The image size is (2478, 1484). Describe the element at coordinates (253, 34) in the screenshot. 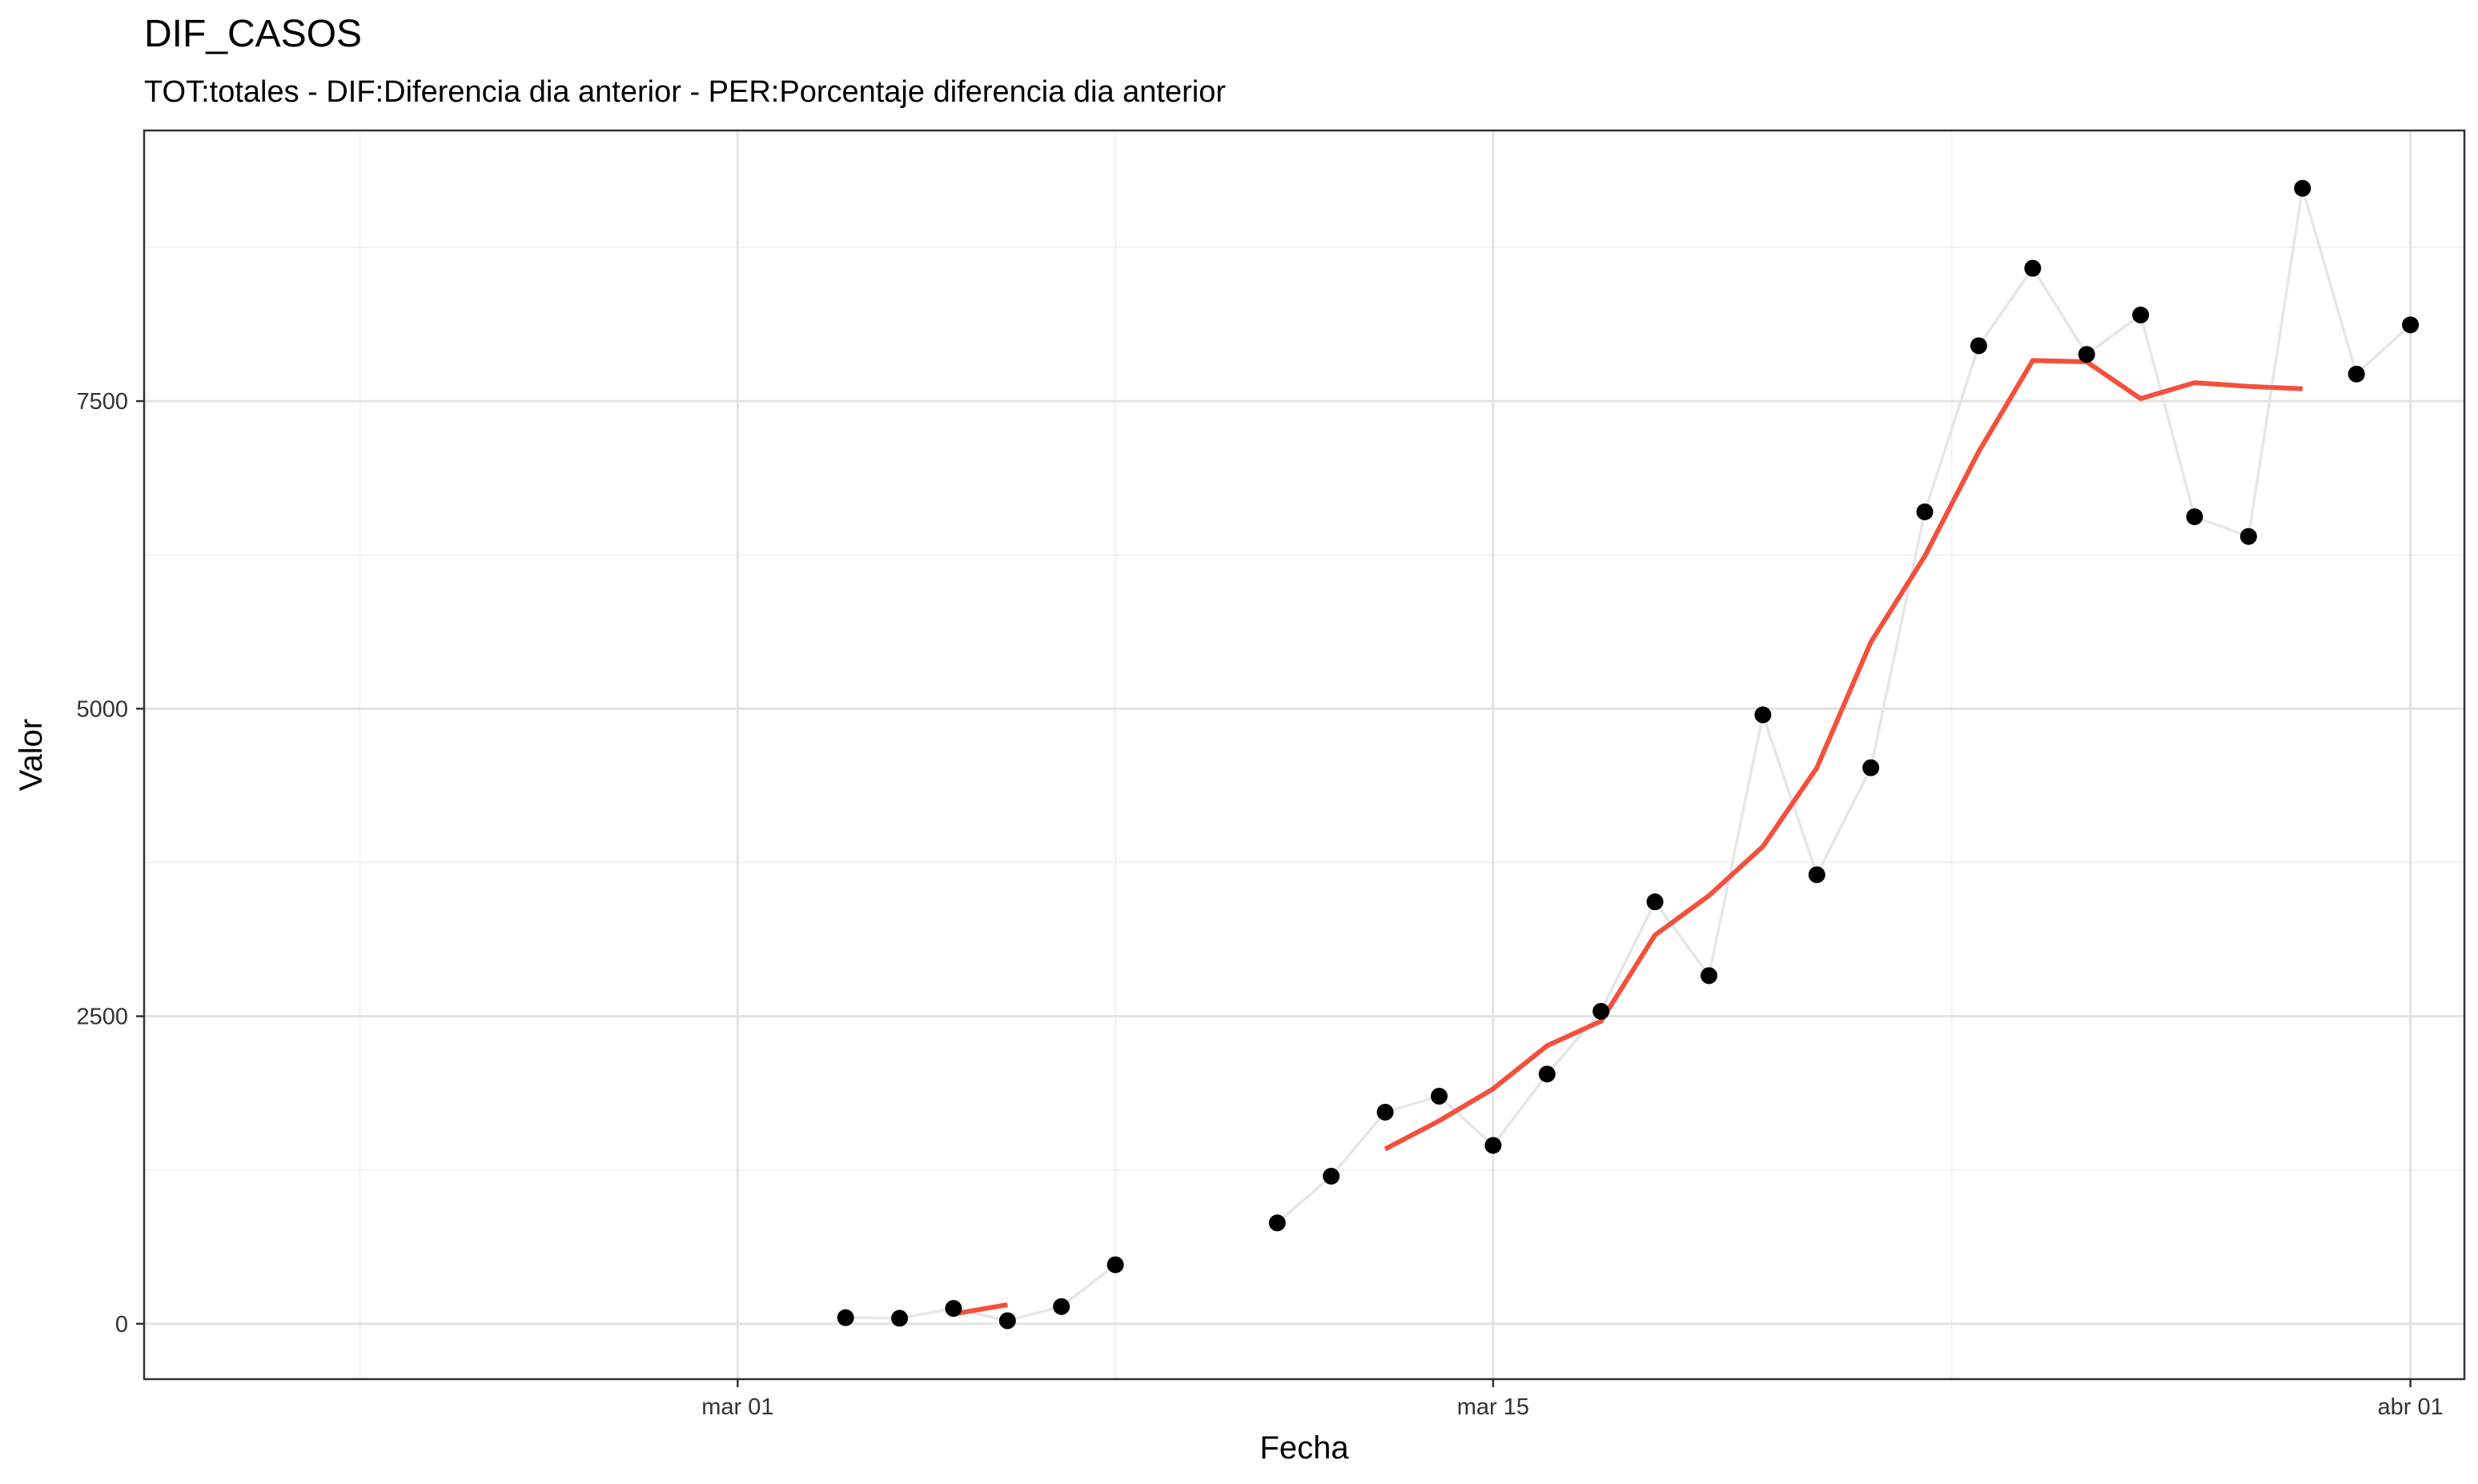

I see `chart-title: DIF_CASOS` at that location.